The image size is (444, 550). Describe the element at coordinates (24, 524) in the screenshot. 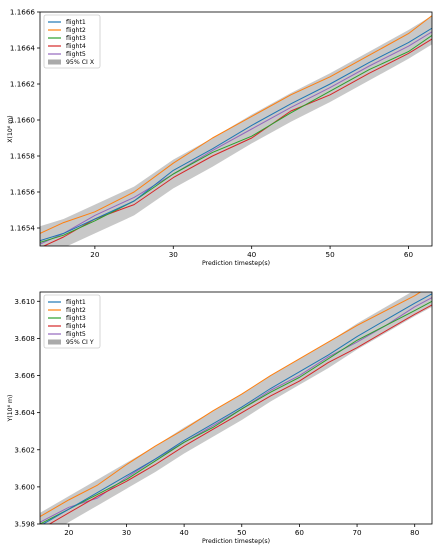

I see `y-tick-label: 3.598` at that location.